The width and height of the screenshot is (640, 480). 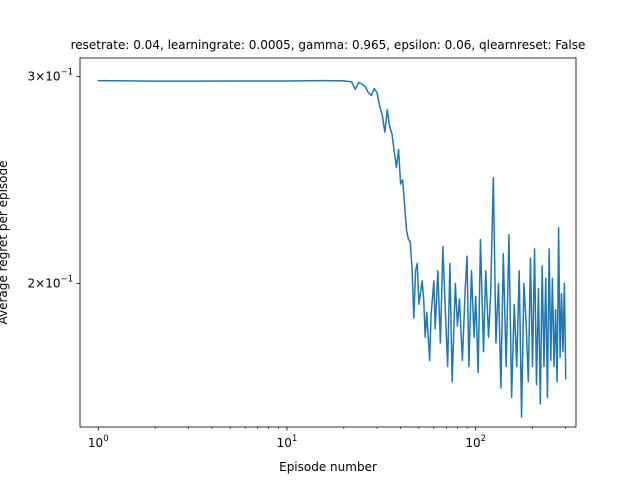 I want to click on y-tick-label: 2×10⁻¹, so click(x=50, y=282).